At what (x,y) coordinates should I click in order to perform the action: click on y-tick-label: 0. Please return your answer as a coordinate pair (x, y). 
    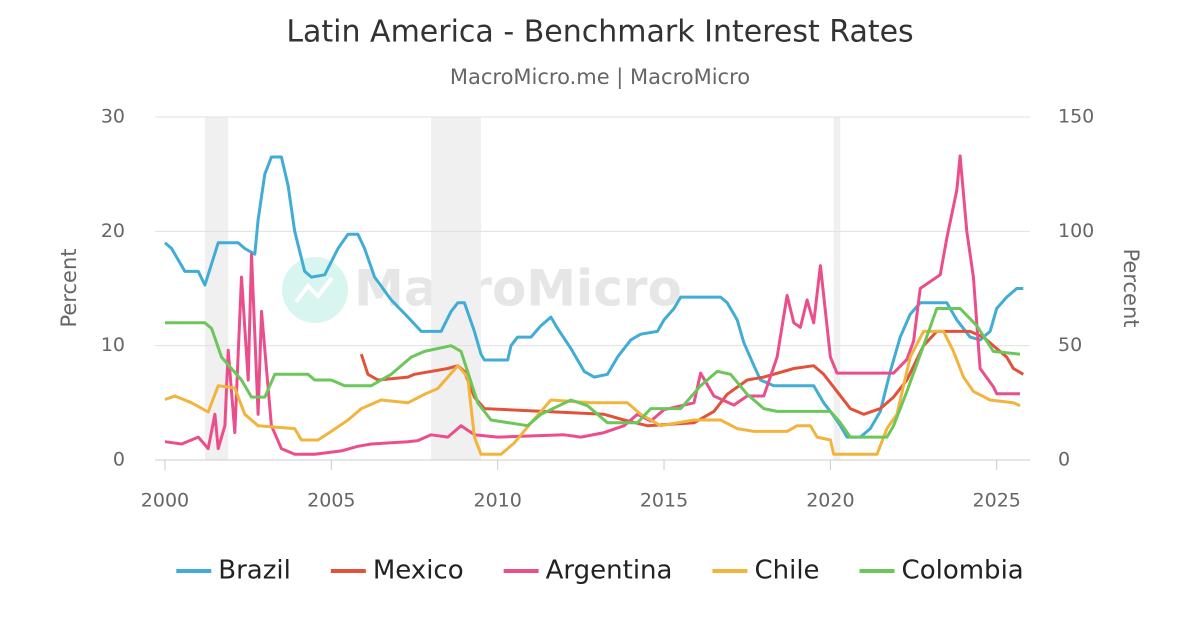
    Looking at the image, I should click on (119, 460).